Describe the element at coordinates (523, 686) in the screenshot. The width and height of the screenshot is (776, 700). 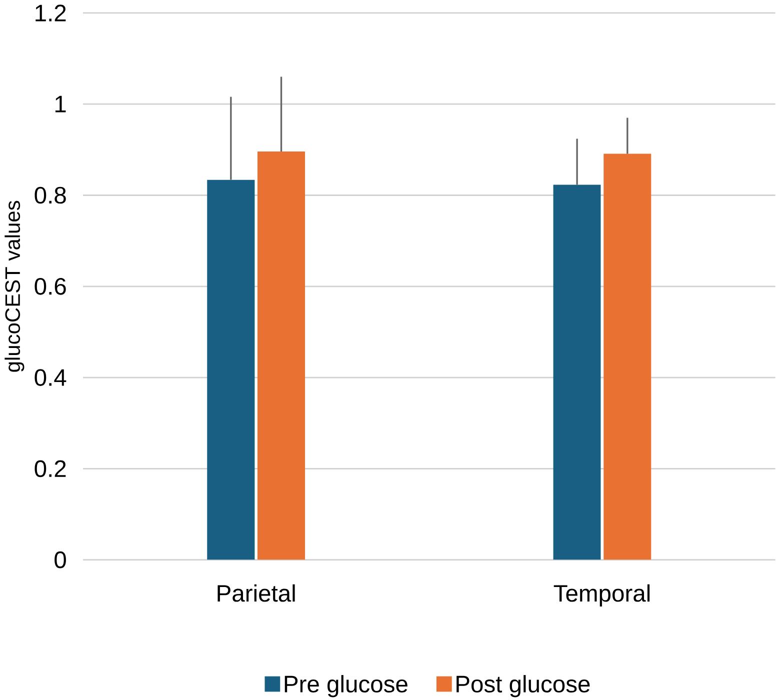
I see `legend-label: Post glucose` at that location.